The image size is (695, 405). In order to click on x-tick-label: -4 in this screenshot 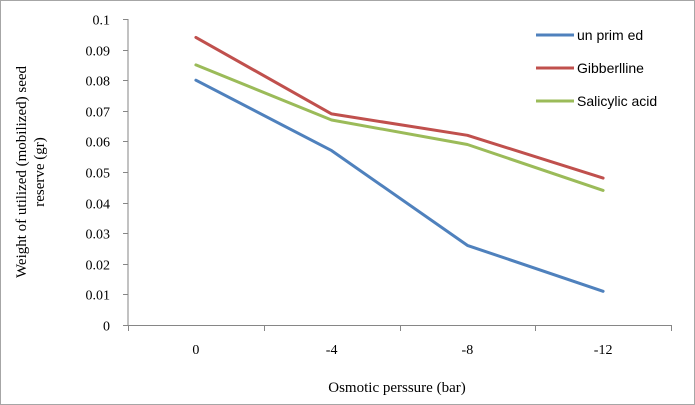, I will do `click(332, 350)`.